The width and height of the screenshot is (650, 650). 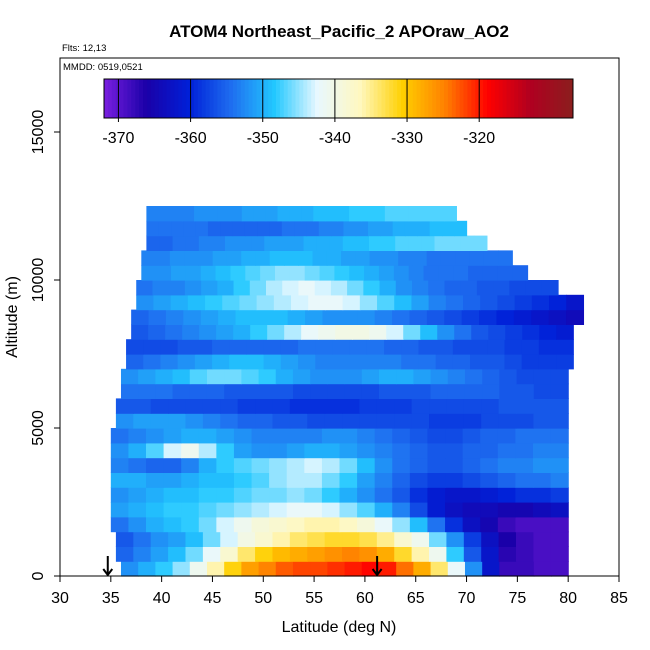 What do you see at coordinates (263, 598) in the screenshot?
I see `x-tick-label: 50` at bounding box center [263, 598].